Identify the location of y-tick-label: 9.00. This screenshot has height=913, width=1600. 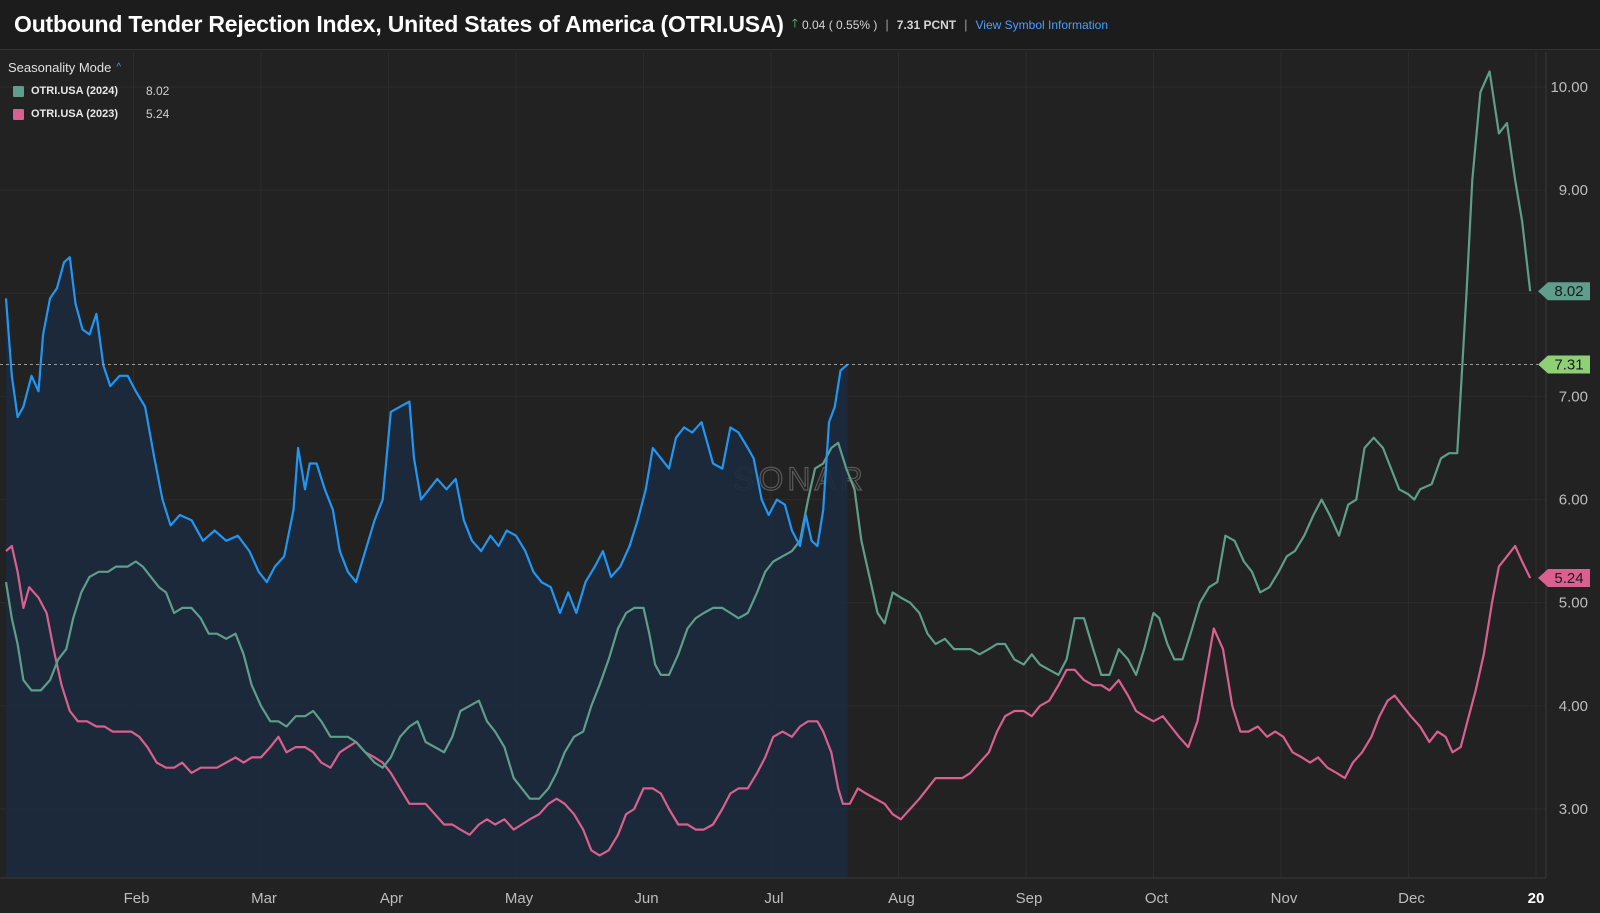
(1573, 190).